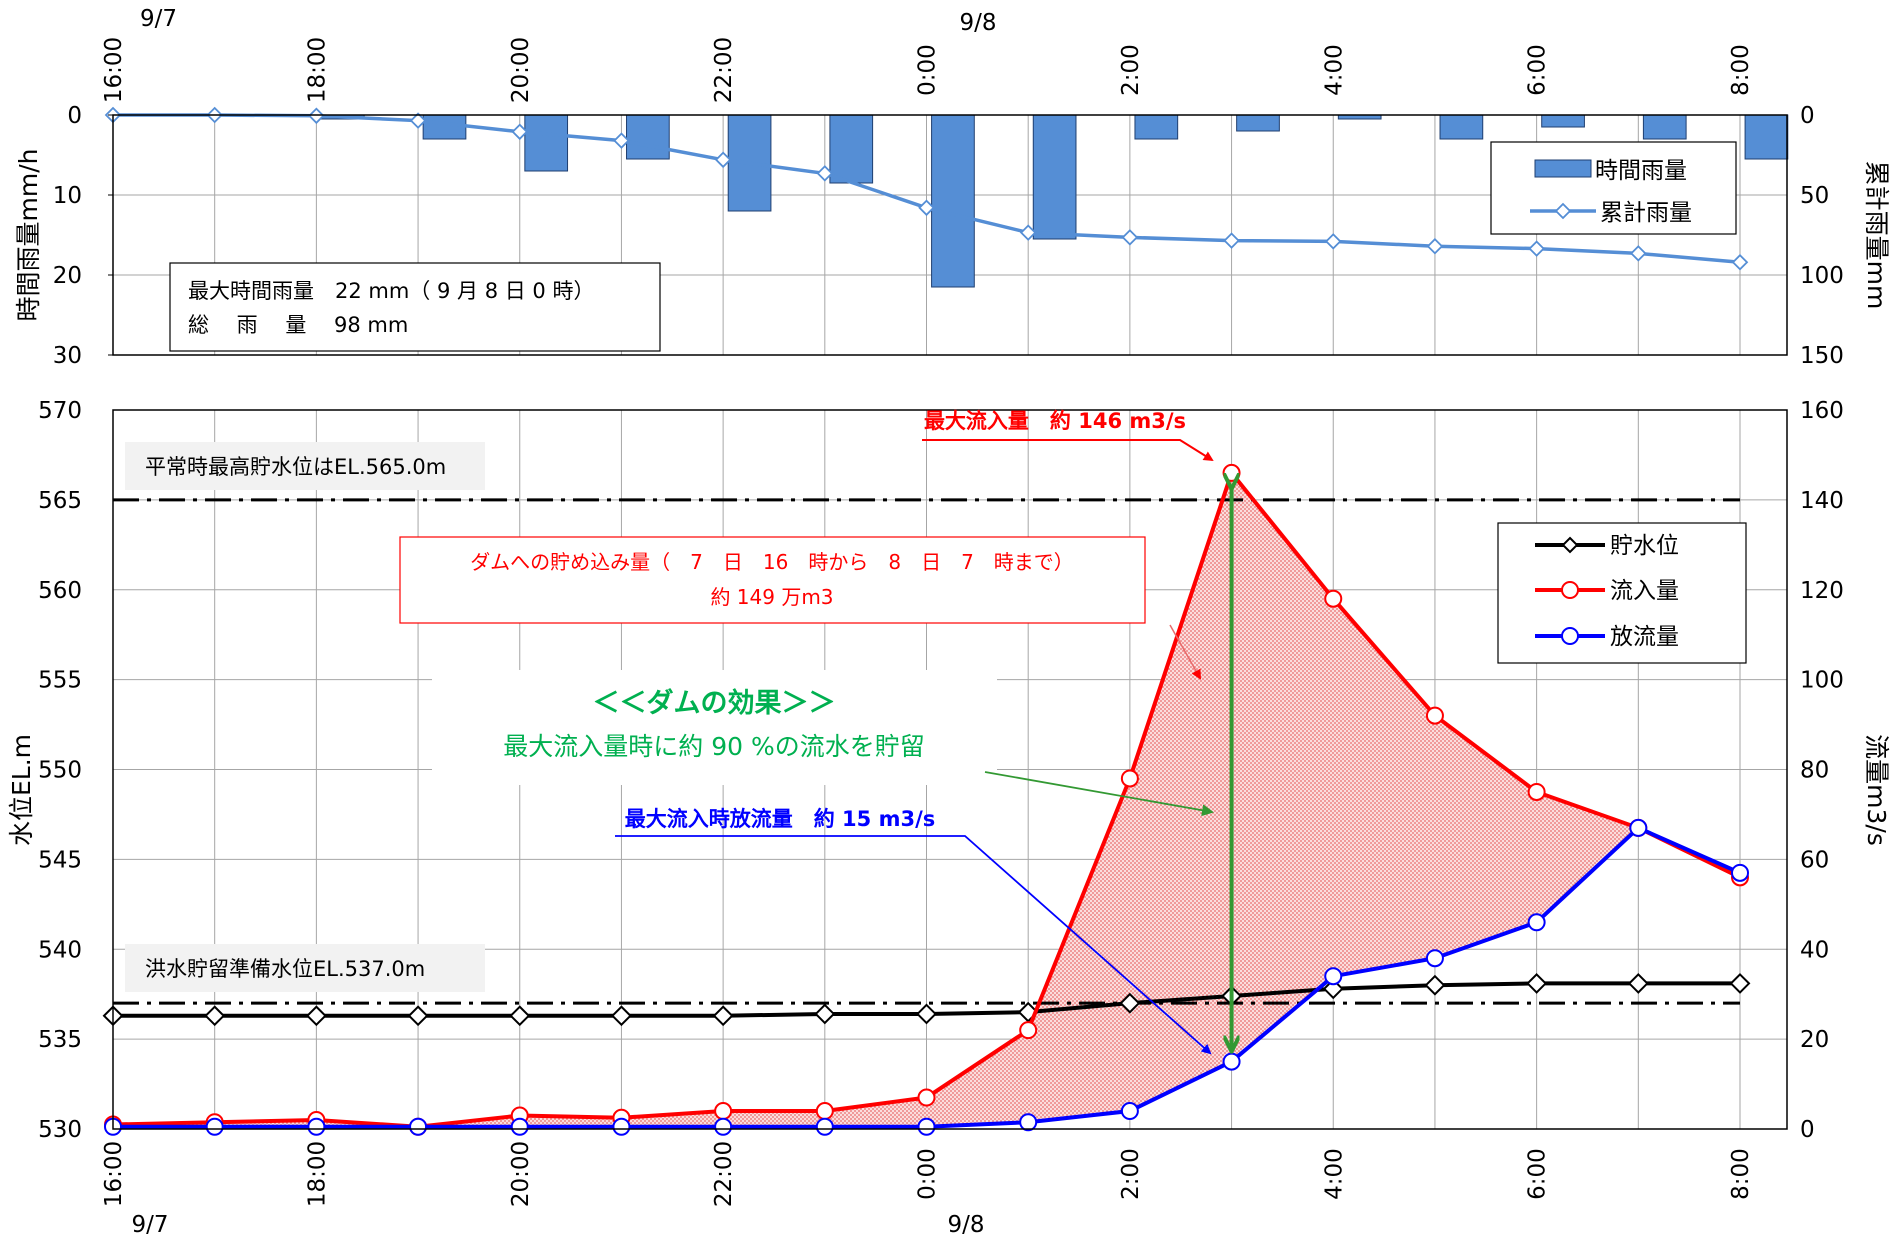 Image resolution: width=1901 pixels, height=1240 pixels. Describe the element at coordinates (60, 681) in the screenshot. I see `water-level-tick-label: 555` at that location.